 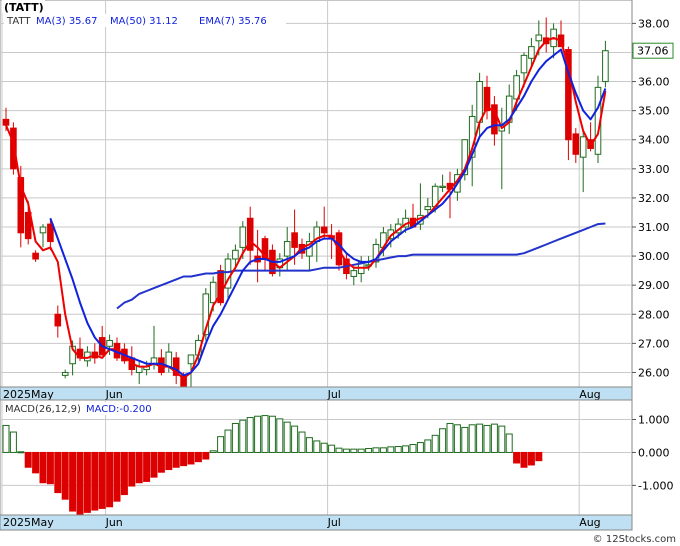 What do you see at coordinates (589, 394) in the screenshot?
I see `price-x-tick-label: Aug` at bounding box center [589, 394].